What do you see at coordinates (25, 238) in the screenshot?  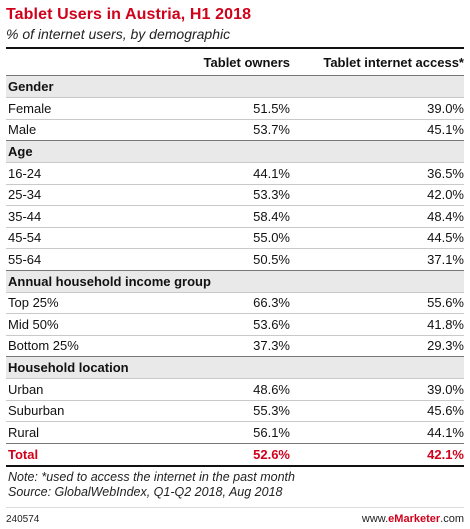 I see `row-label: 45-54` at bounding box center [25, 238].